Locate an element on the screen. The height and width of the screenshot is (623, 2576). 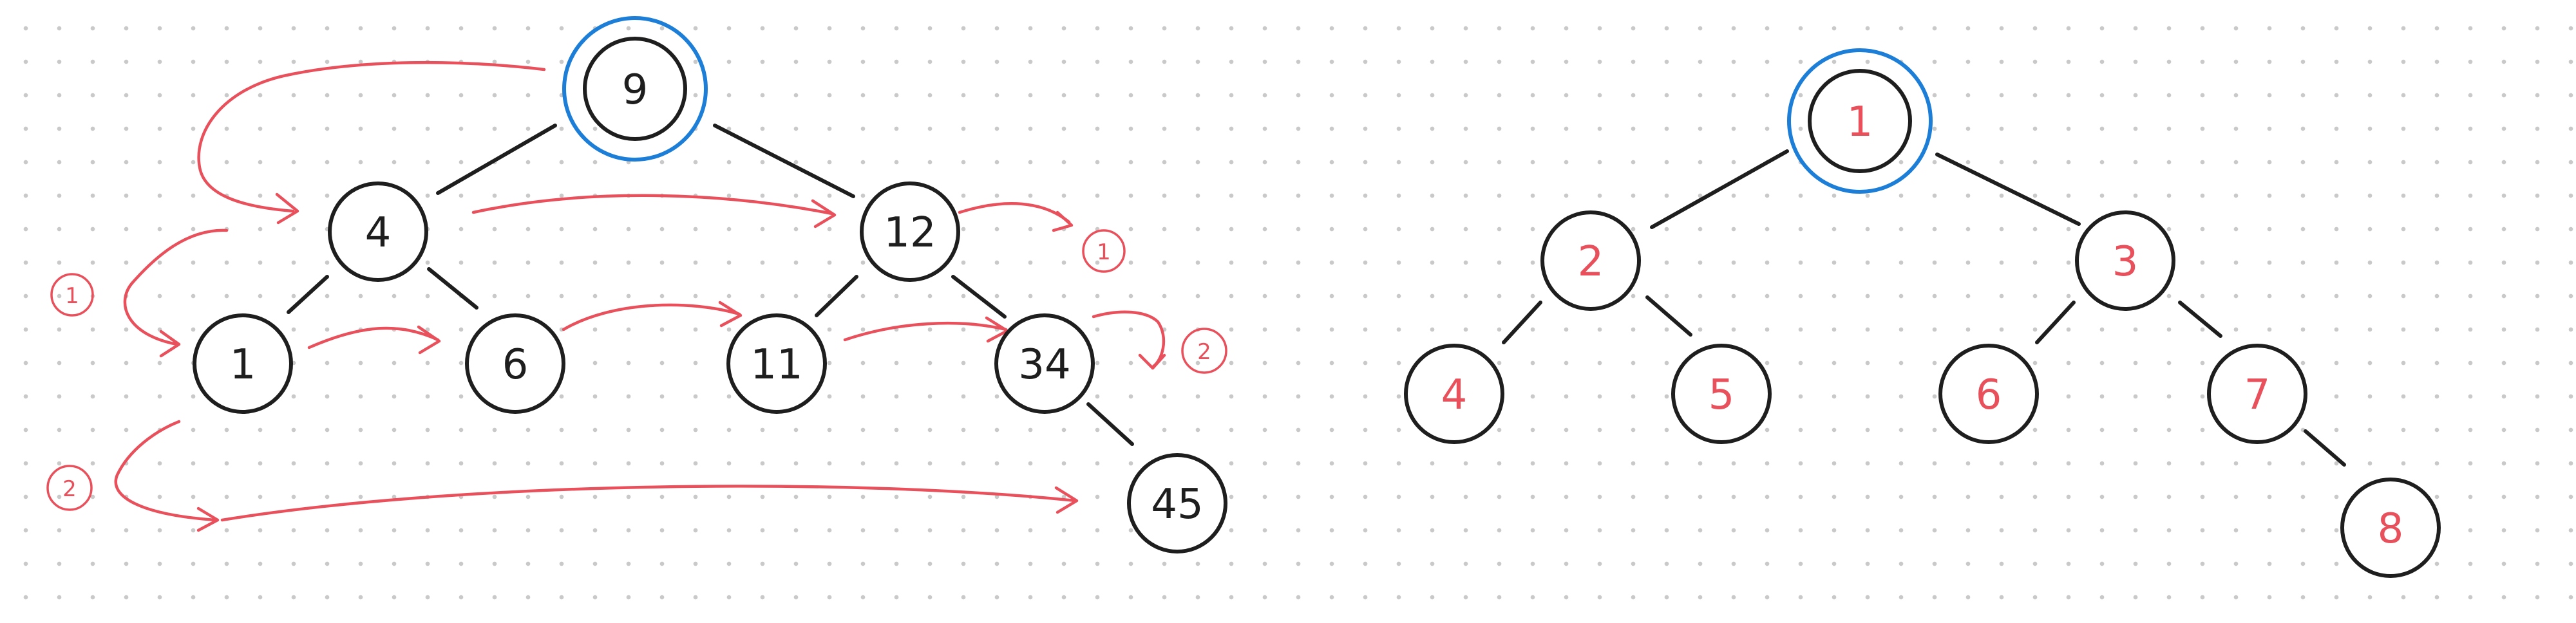
node-label: 2 is located at coordinates (1591, 262).